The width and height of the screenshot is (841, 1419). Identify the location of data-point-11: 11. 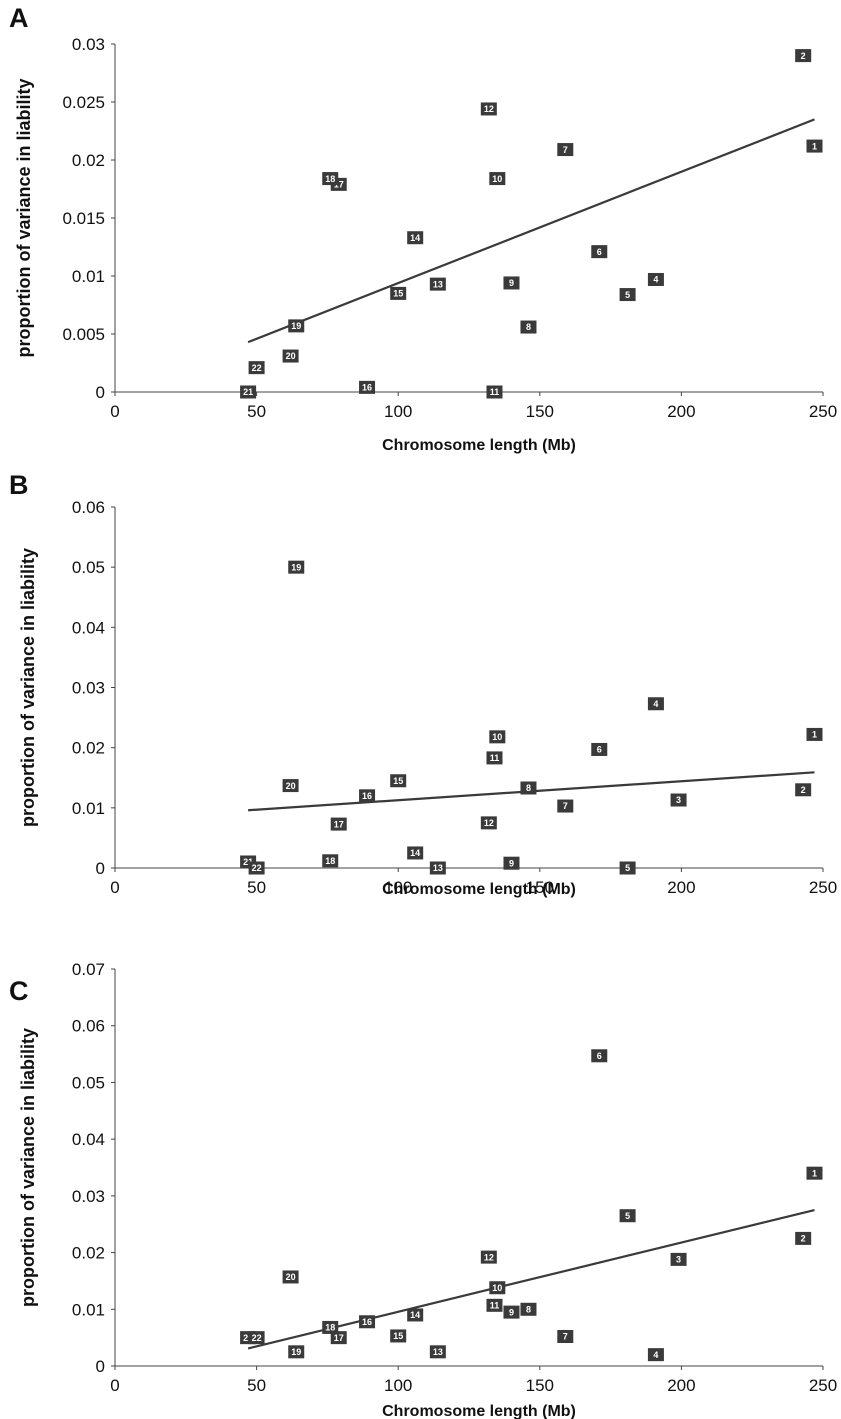
(494, 758).